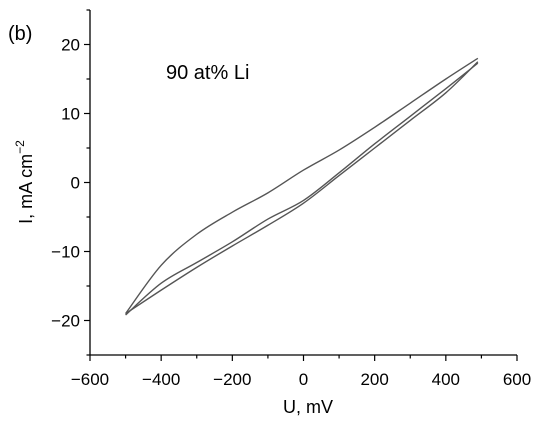 The width and height of the screenshot is (550, 429). I want to click on y-tick-label: 20, so click(70, 45).